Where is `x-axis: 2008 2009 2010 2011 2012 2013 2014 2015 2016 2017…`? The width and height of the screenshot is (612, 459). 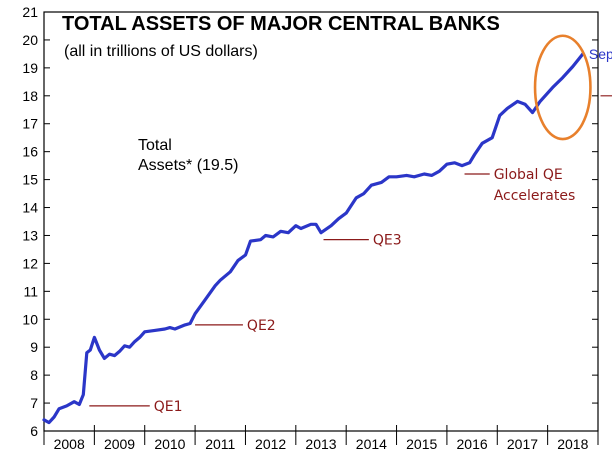 x-axis: 2008 2009 2010 2011 2012 2013 2014 2015 2016 2017… is located at coordinates (321, 438).